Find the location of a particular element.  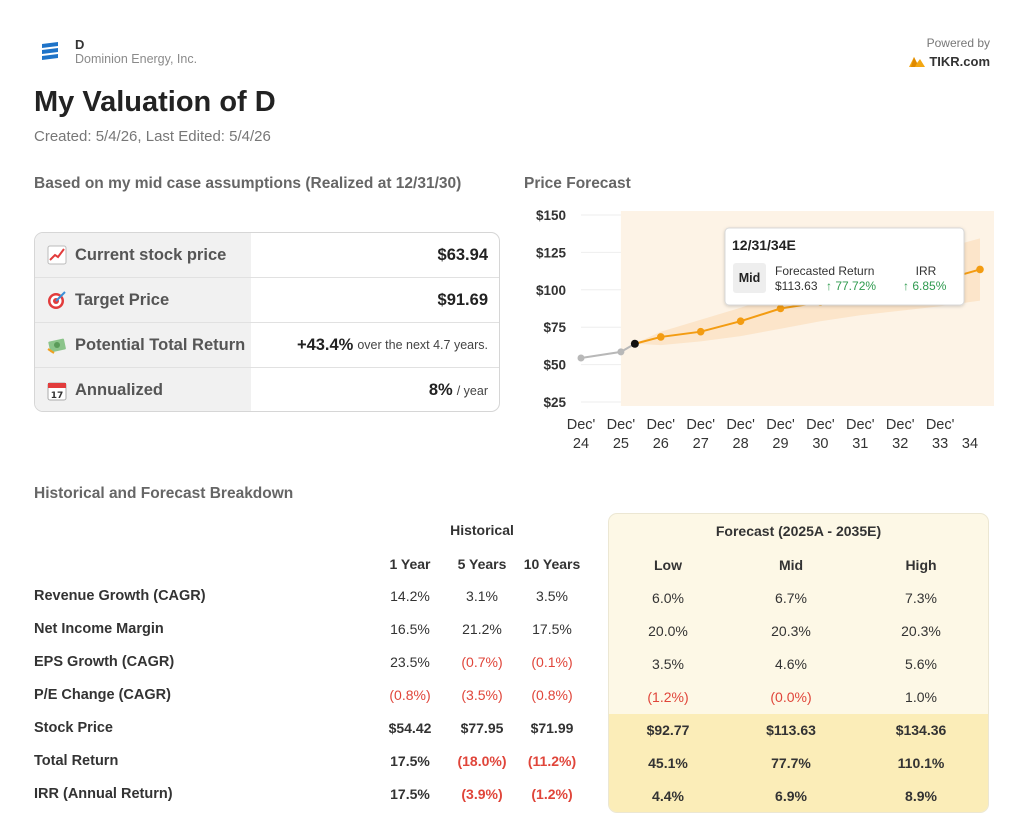

summary-row-target-price: Target Price $91.69 is located at coordinates (267, 300).